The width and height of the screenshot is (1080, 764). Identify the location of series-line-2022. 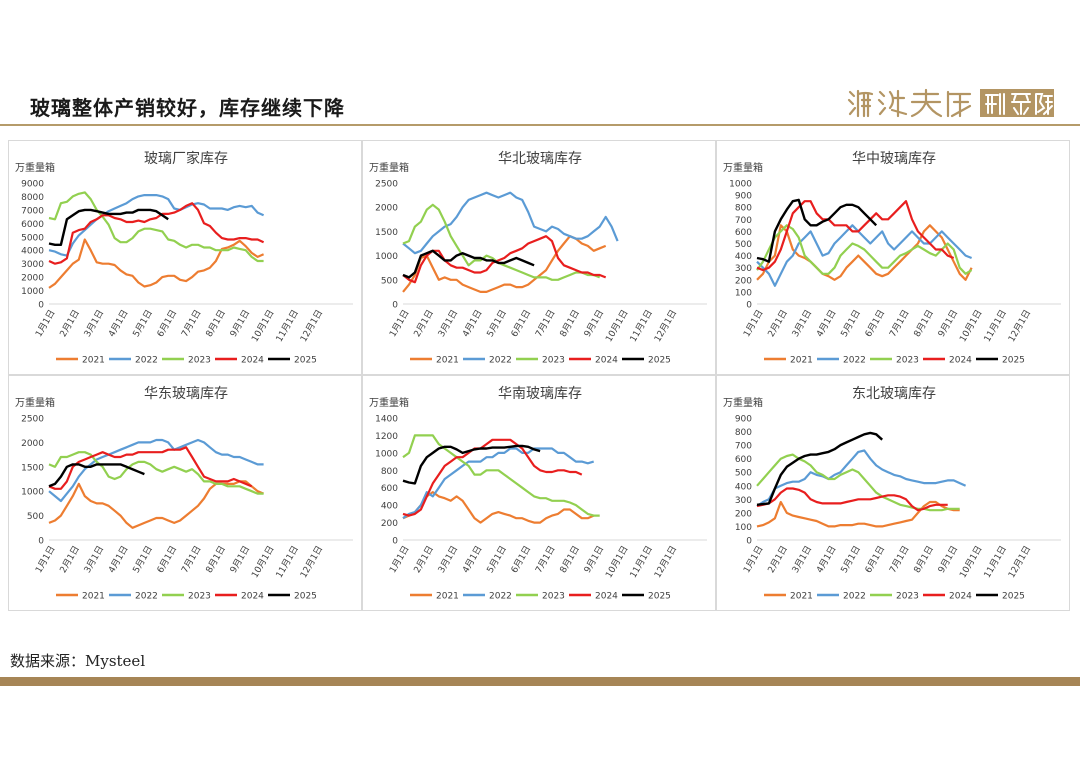
(498, 483).